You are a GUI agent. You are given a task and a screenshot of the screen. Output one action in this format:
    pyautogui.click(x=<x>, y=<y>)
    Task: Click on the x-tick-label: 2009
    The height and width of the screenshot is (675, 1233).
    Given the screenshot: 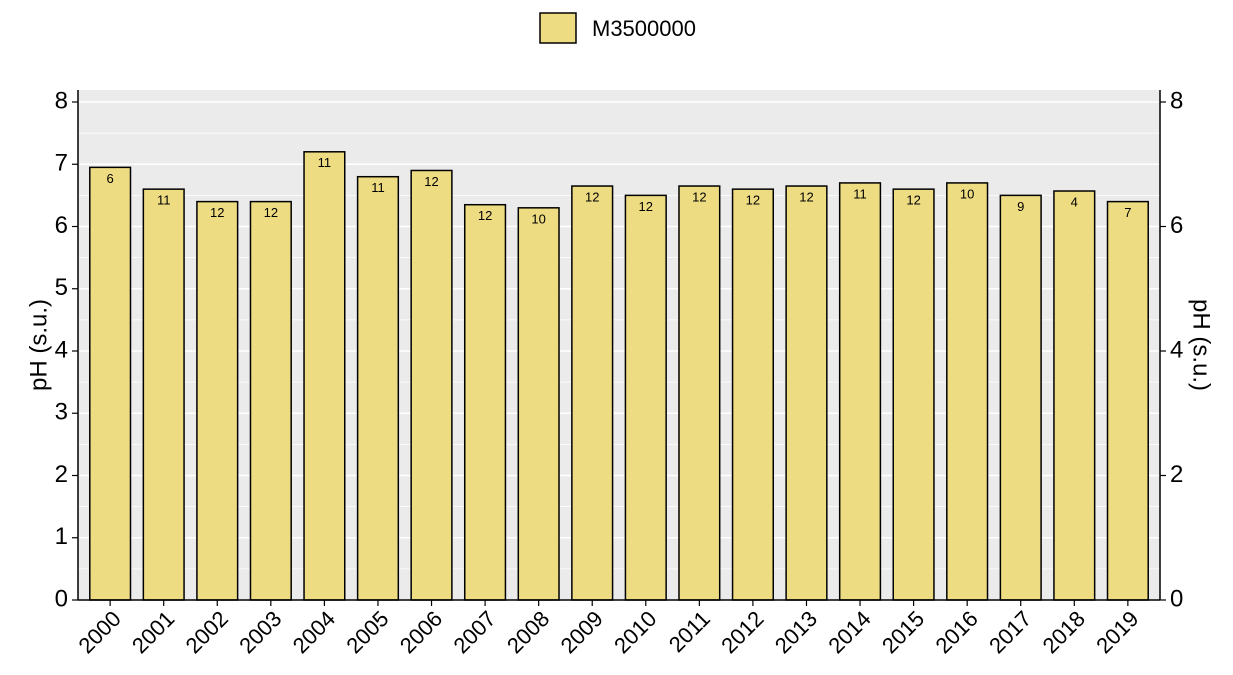 What is the action you would take?
    pyautogui.click(x=582, y=632)
    